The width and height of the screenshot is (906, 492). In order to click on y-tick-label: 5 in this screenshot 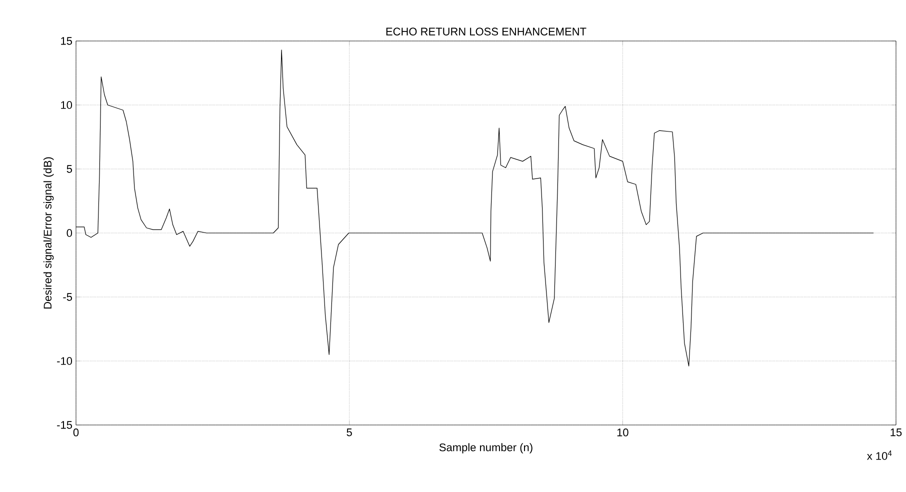, I will do `click(69, 169)`.